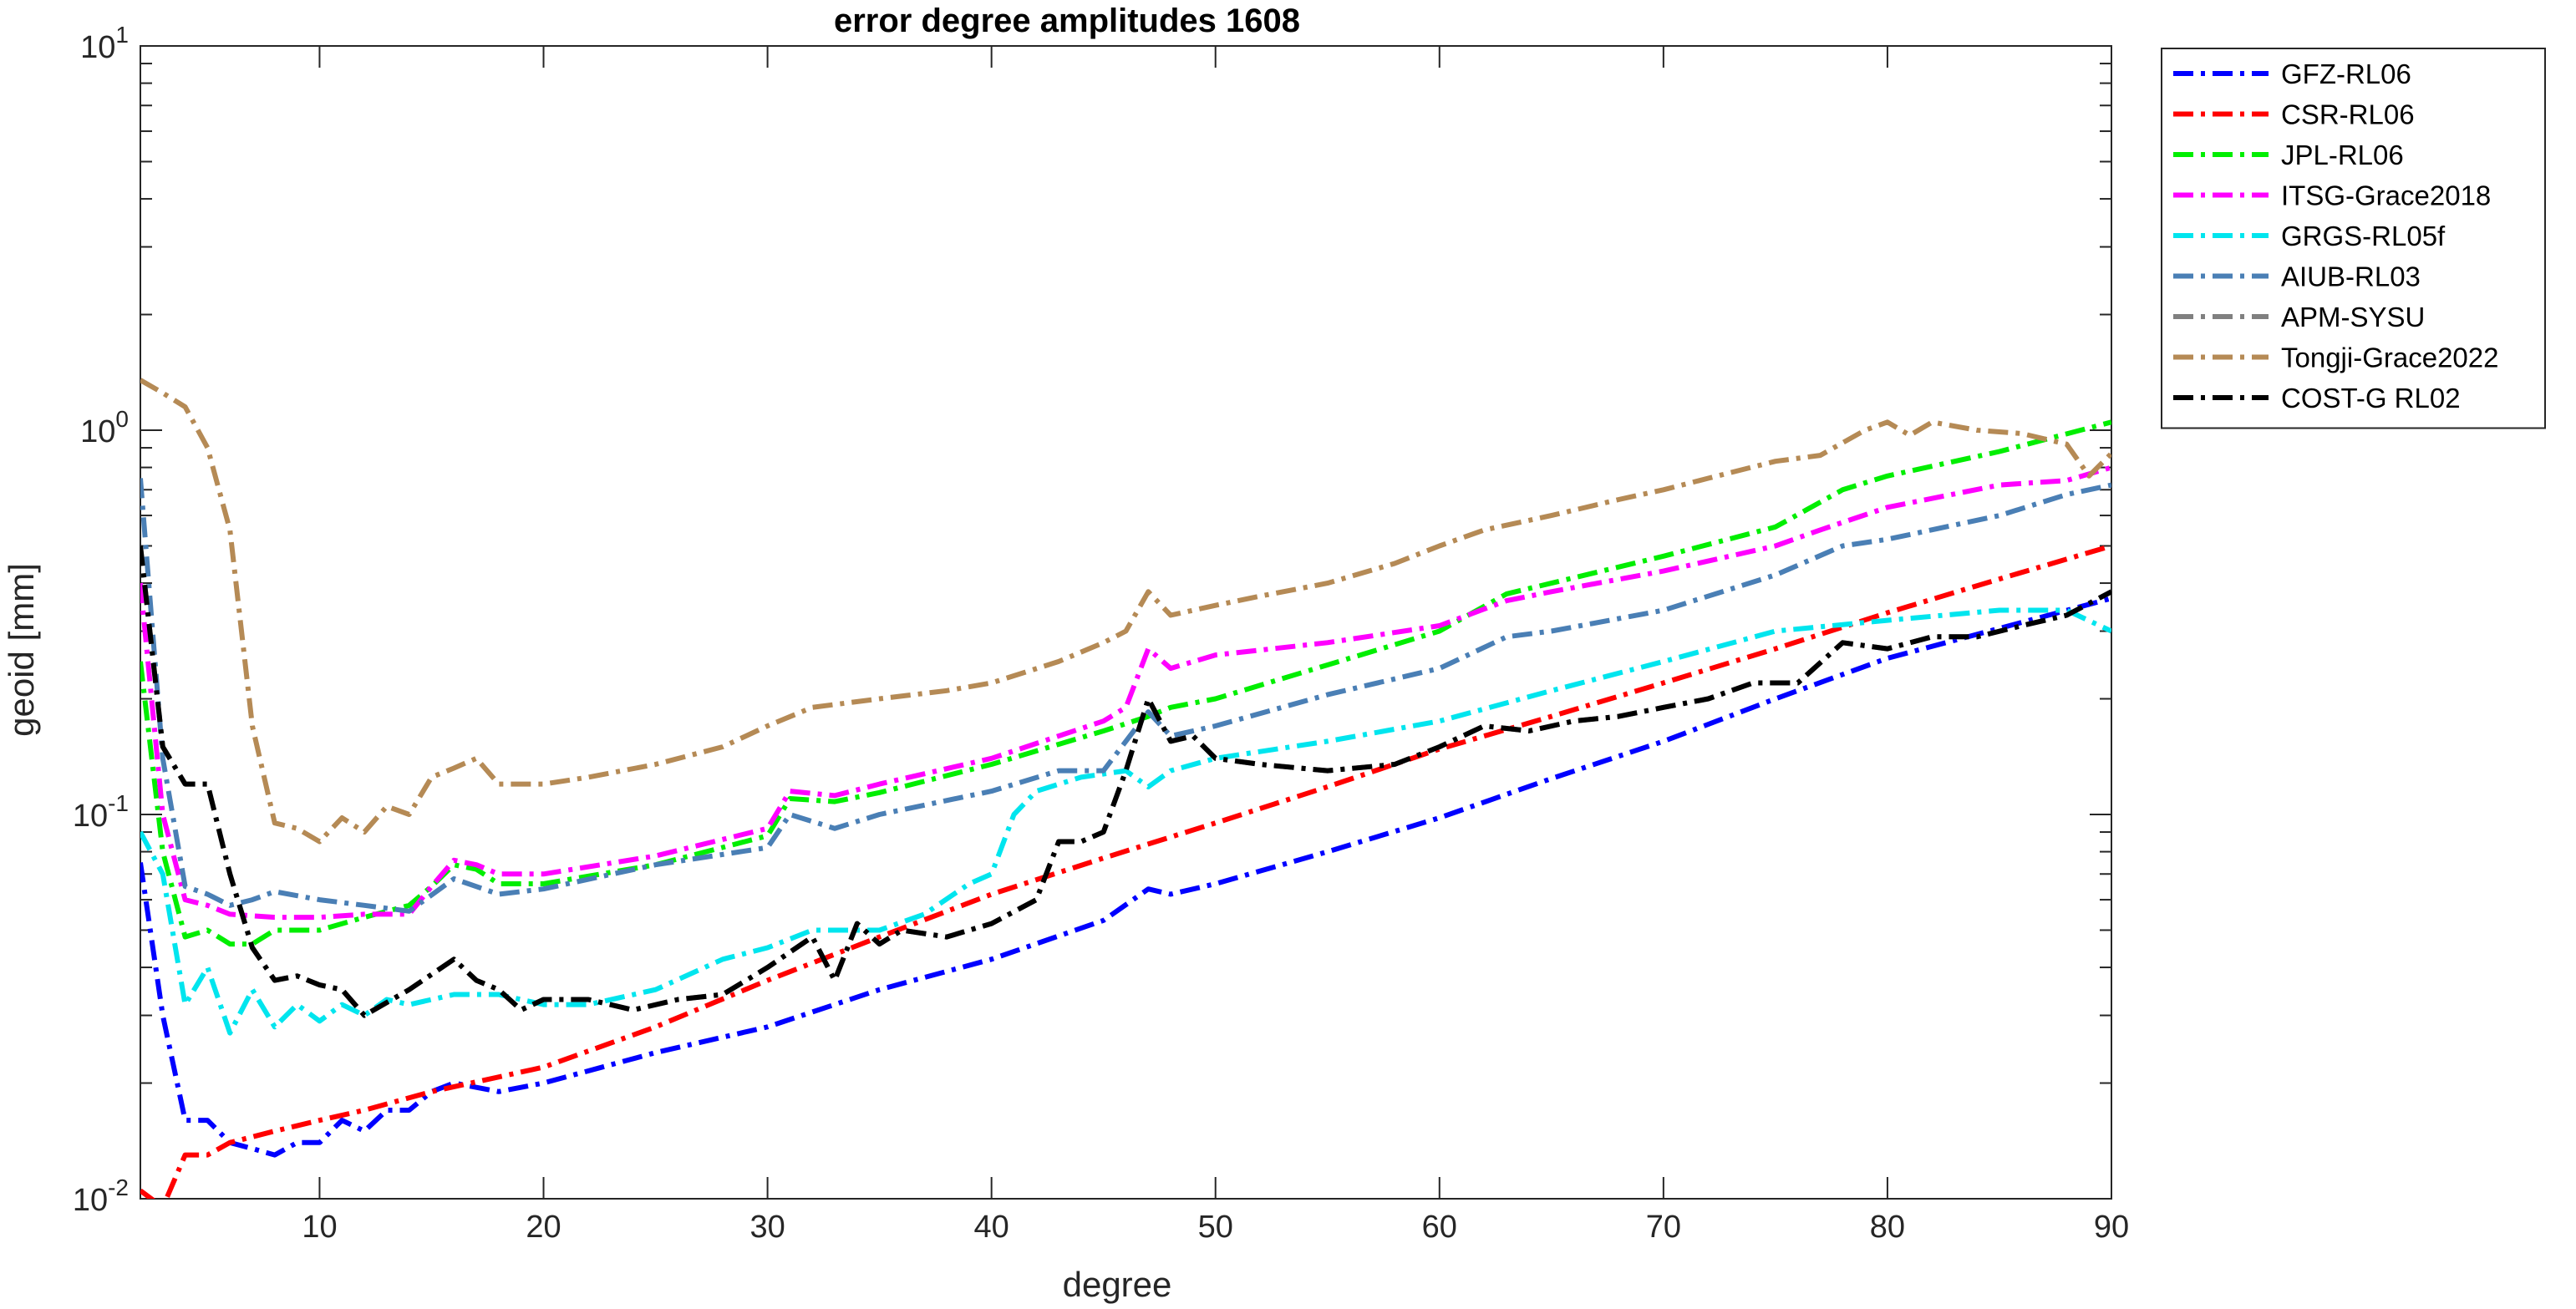  Describe the element at coordinates (1663, 1227) in the screenshot. I see `x-tick-label: 70` at that location.